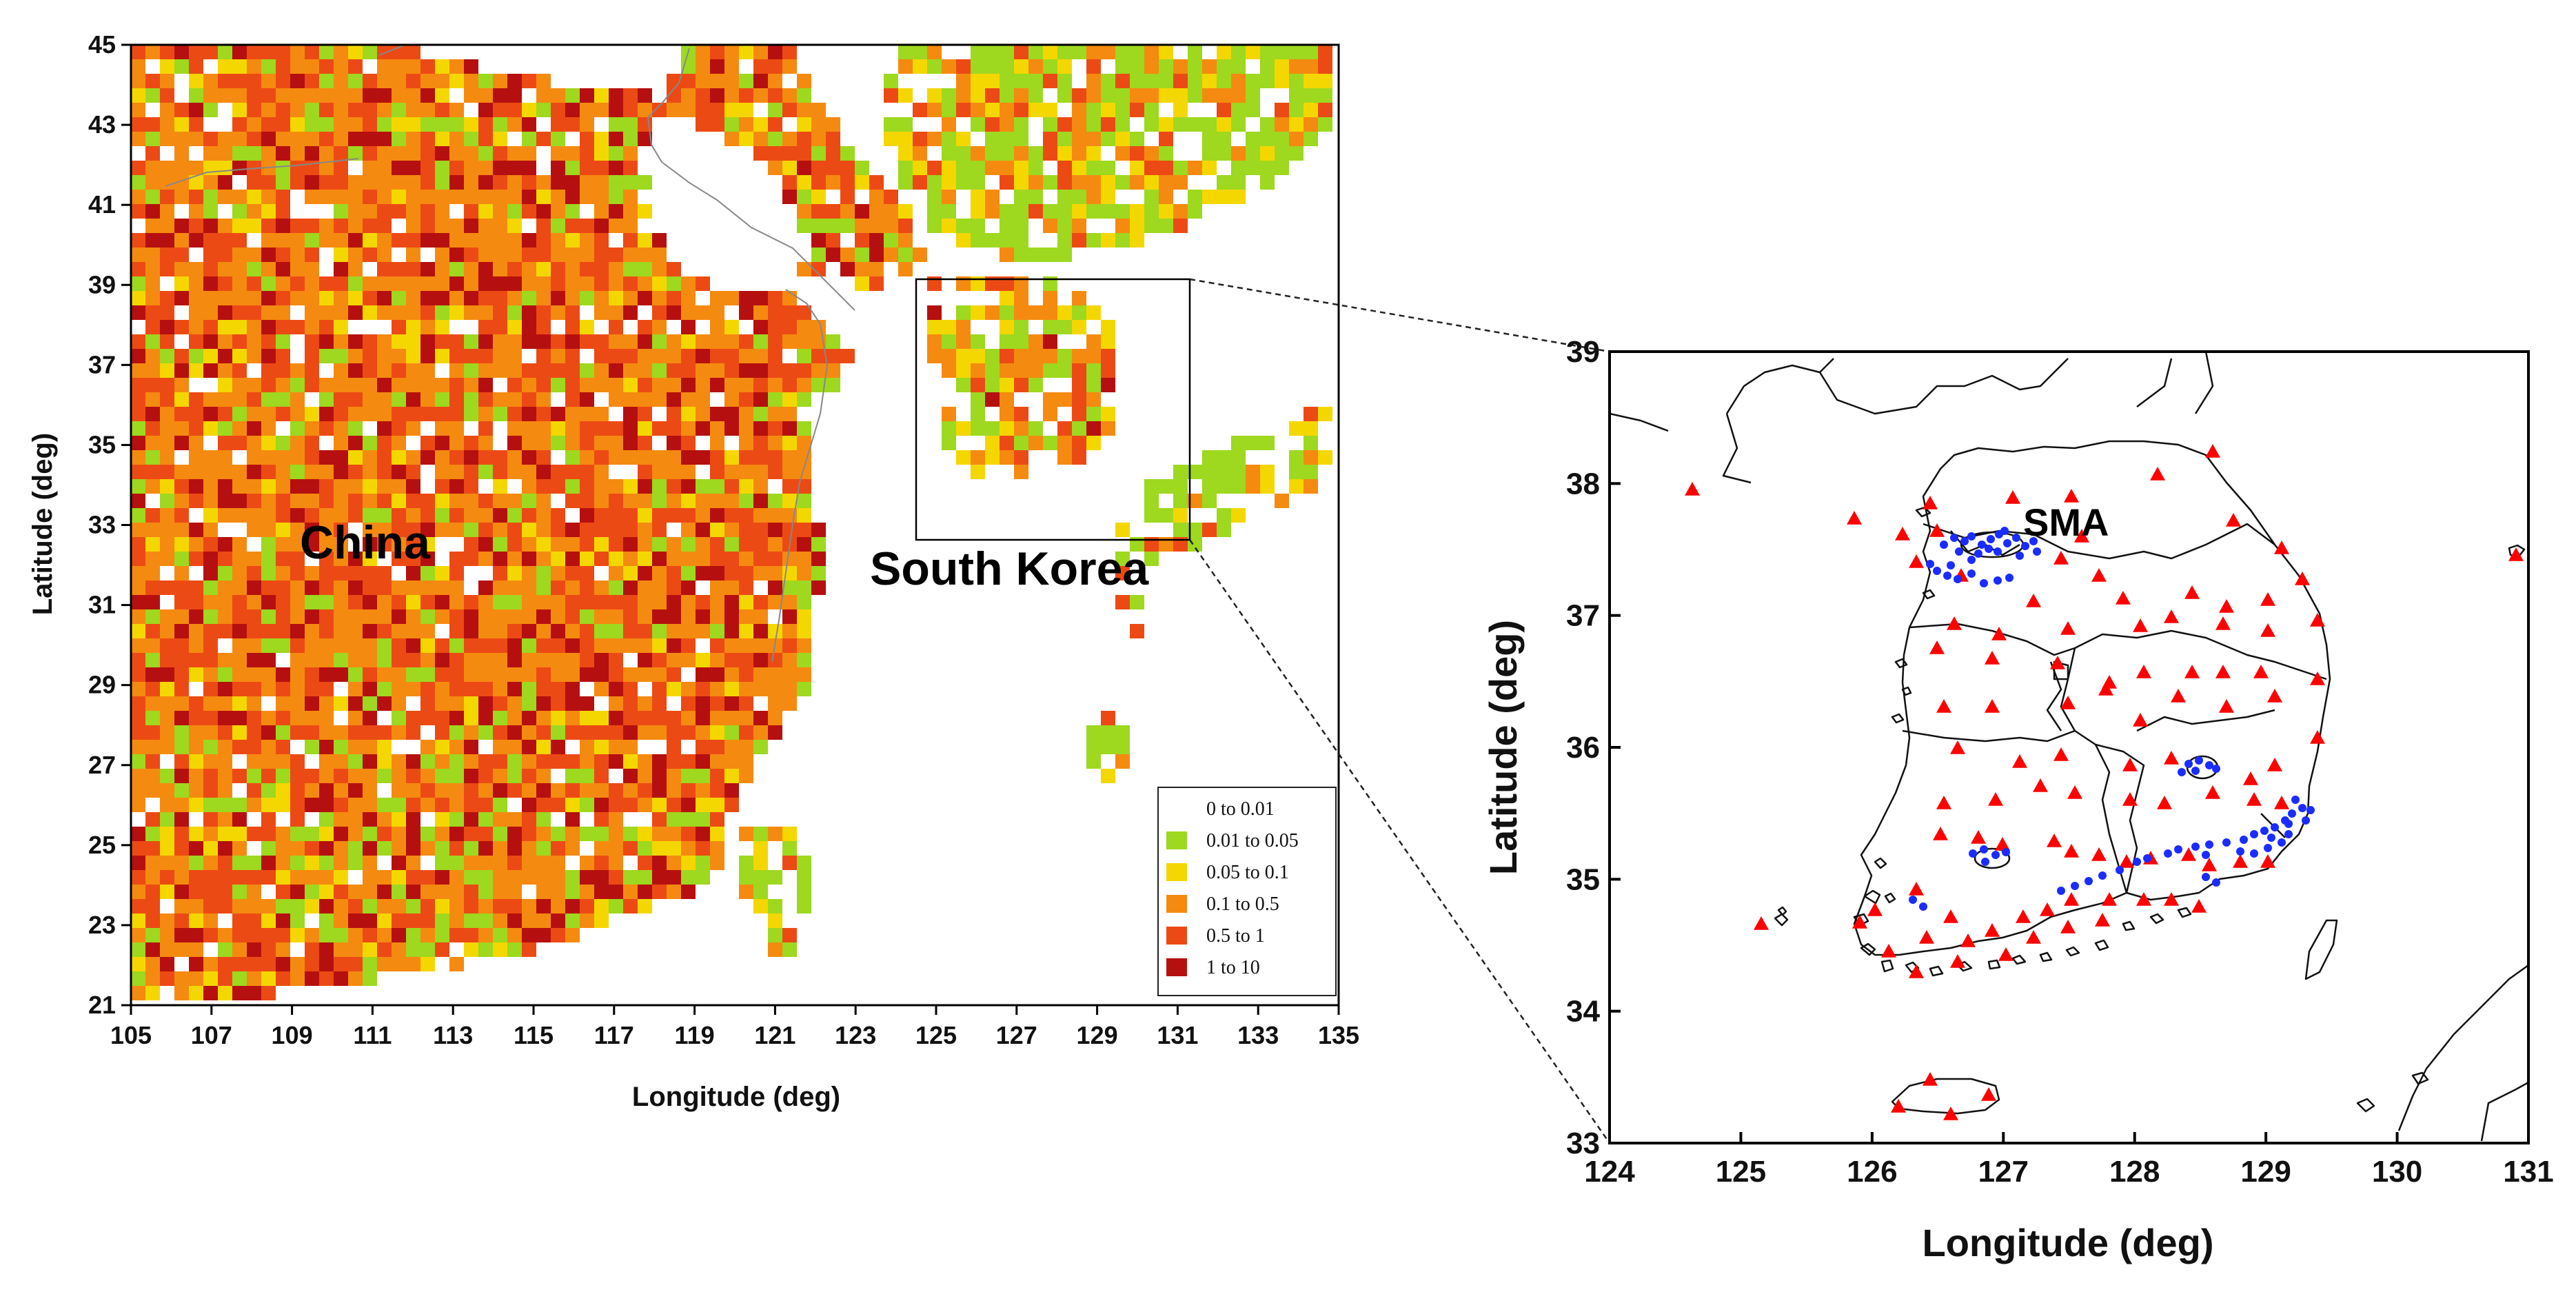  What do you see at coordinates (1999, 633) in the screenshot?
I see `station-triangle-marker` at bounding box center [1999, 633].